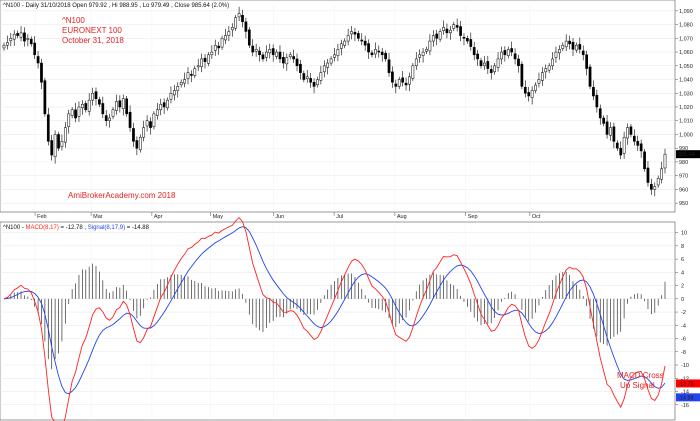  I want to click on macd-value-marker, so click(688, 383).